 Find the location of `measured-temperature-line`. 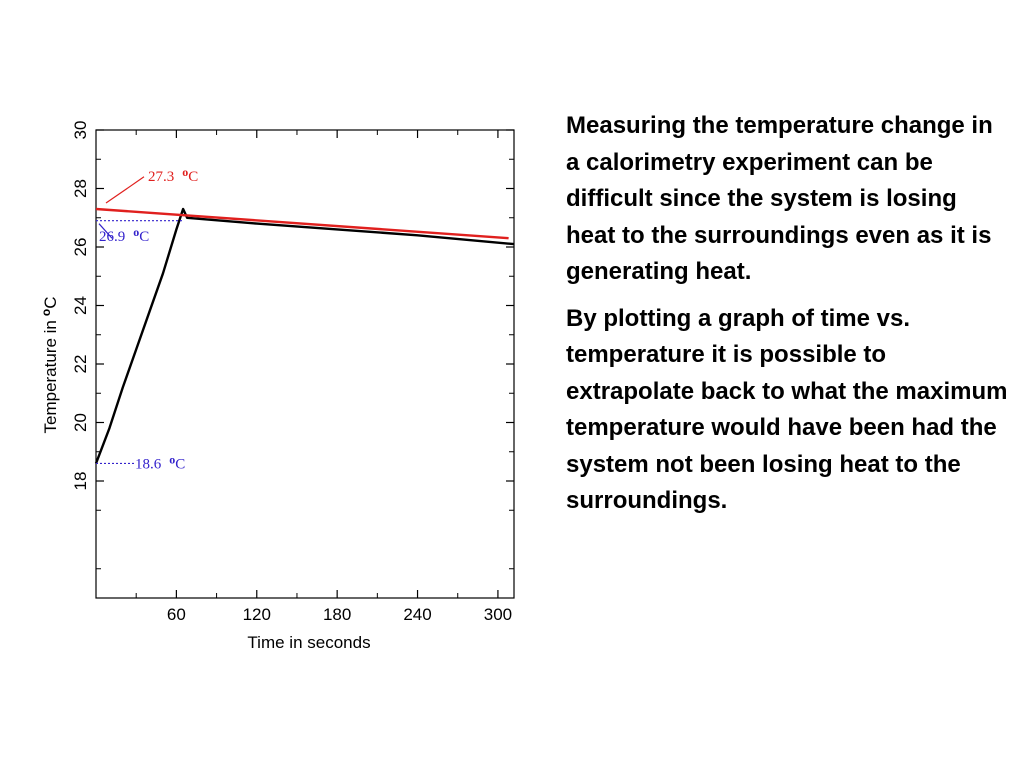

measured-temperature-line is located at coordinates (304, 335).